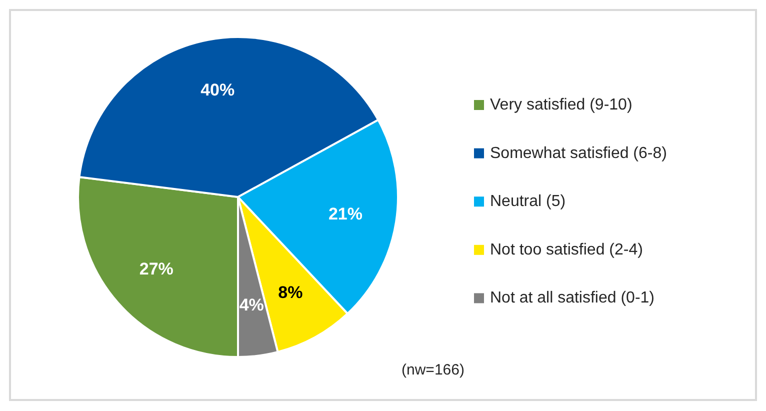 The width and height of the screenshot is (766, 411). I want to click on data-label: 8%, so click(290, 292).